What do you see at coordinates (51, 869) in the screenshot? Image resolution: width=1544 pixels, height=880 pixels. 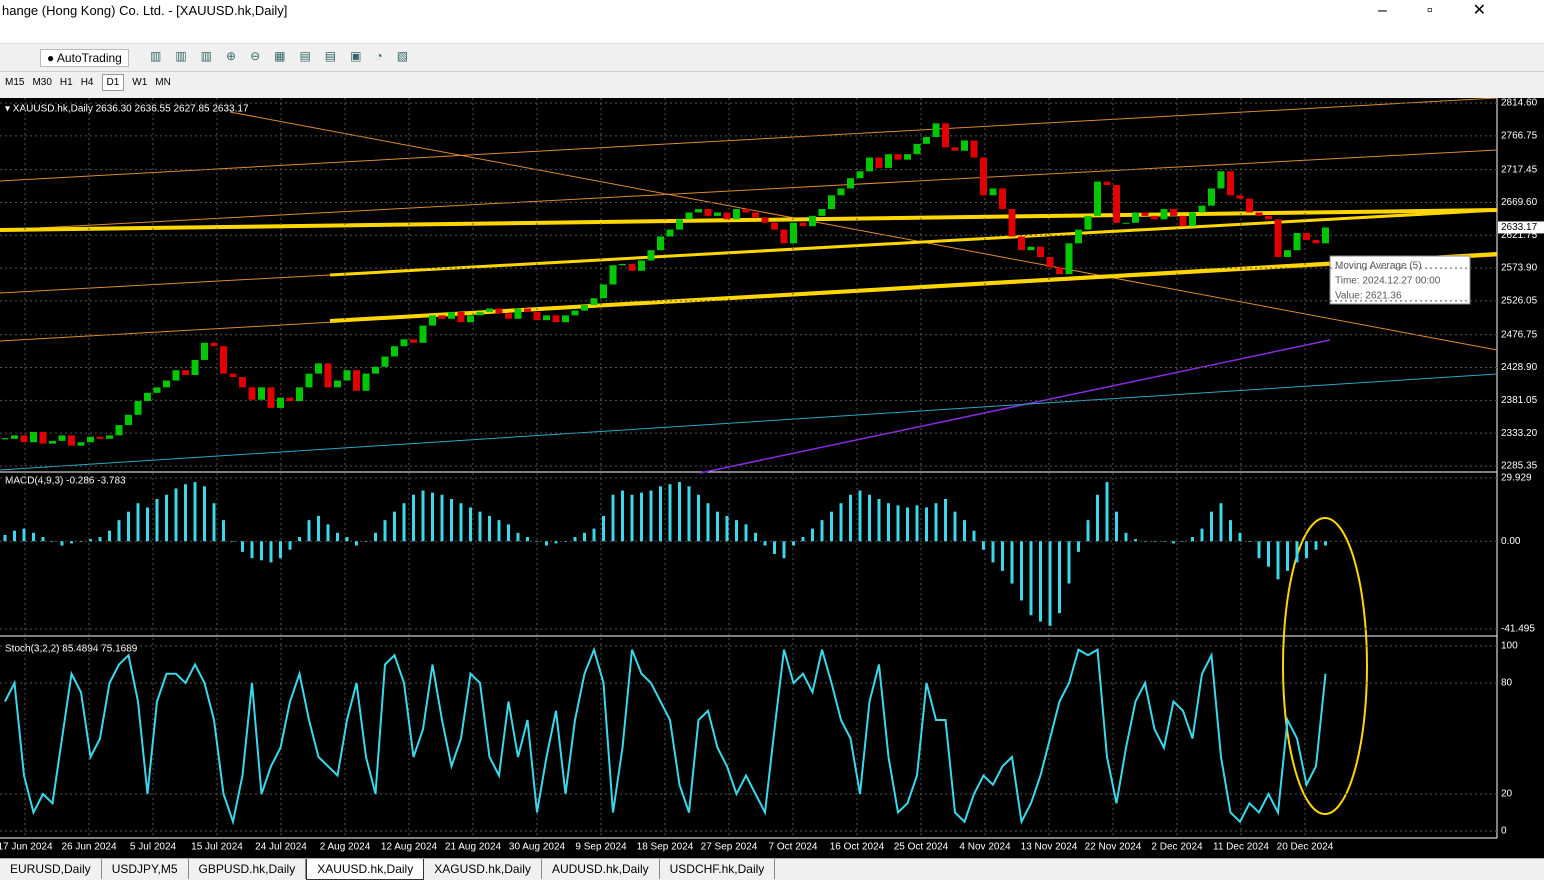 I see `chart-tab: EURUSD,Daily` at bounding box center [51, 869].